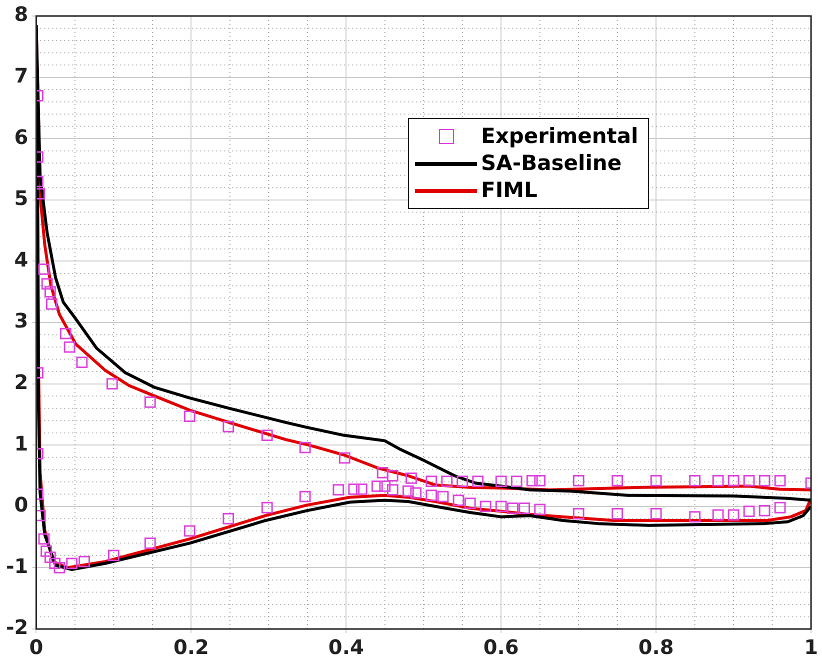  What do you see at coordinates (17, 566) in the screenshot?
I see `y-tick-label: -1` at bounding box center [17, 566].